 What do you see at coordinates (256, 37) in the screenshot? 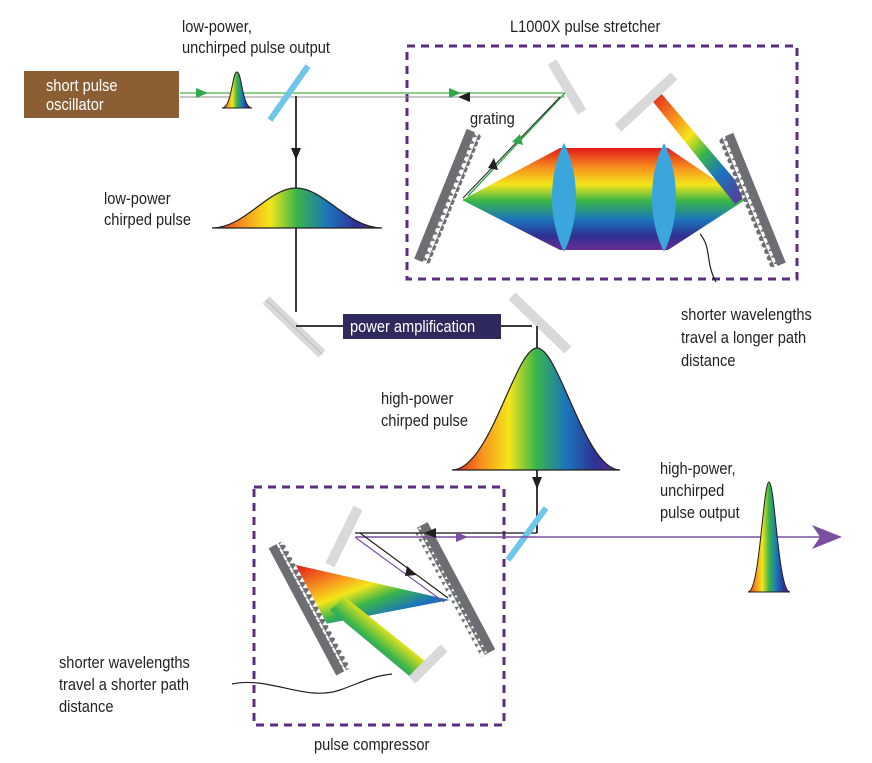
I see `unchirped-output-label: low-power, unchirped pulse output` at bounding box center [256, 37].